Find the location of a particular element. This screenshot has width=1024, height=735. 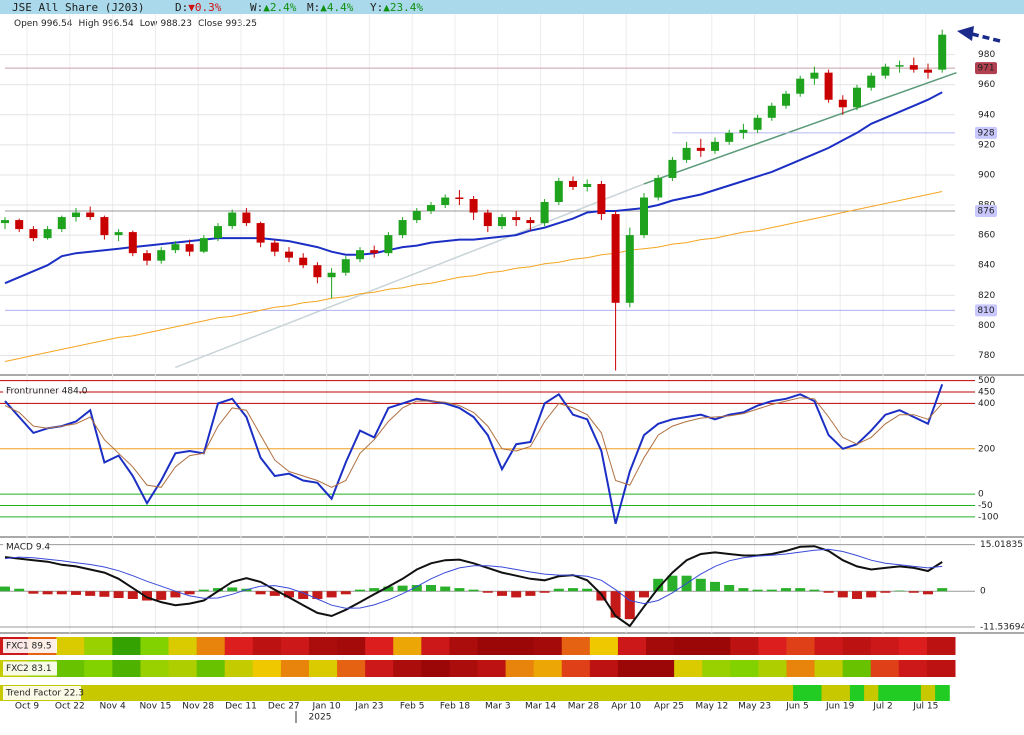

level-label: 810 is located at coordinates (985, 311).